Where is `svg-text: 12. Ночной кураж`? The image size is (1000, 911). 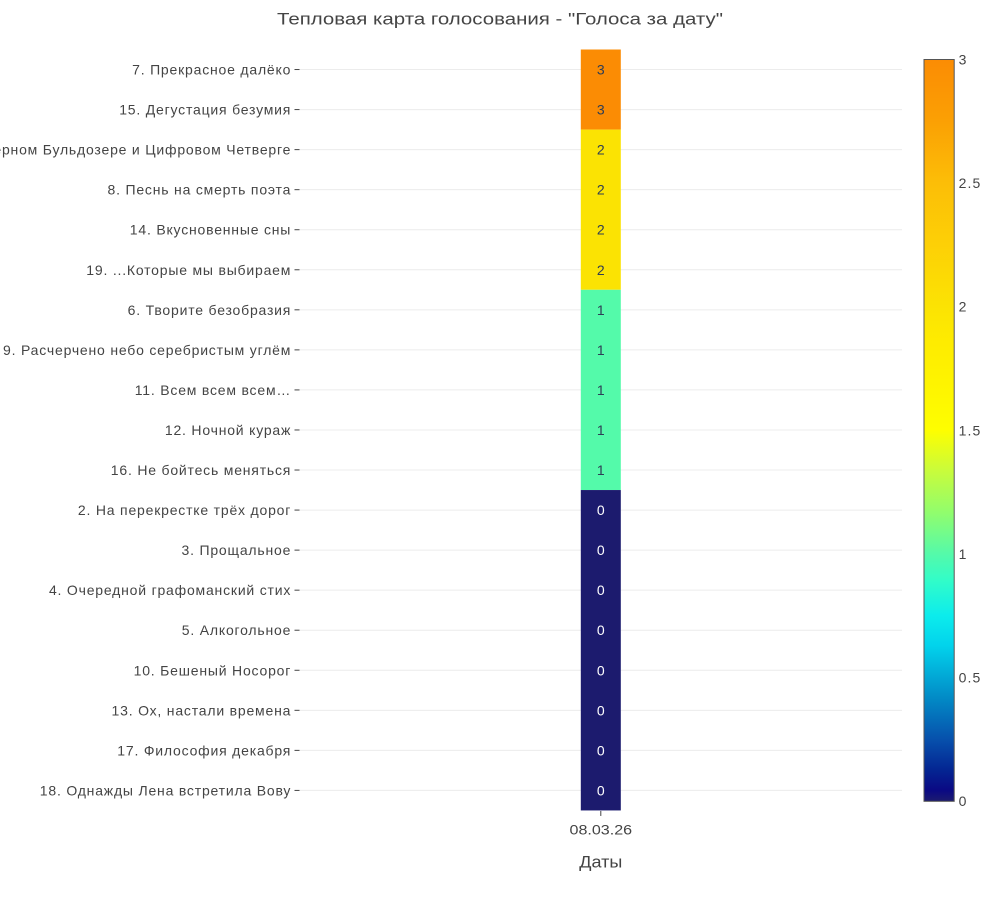 svg-text: 12. Ночной кураж is located at coordinates (228, 430).